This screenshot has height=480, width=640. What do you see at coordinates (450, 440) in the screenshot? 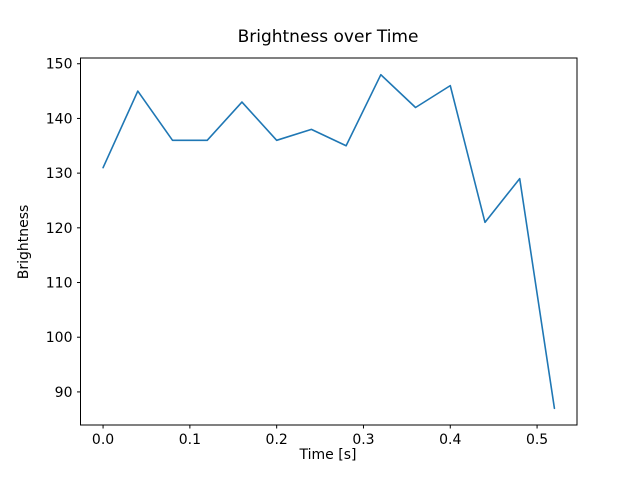
I see `x-tick-label: 0.4` at bounding box center [450, 440].